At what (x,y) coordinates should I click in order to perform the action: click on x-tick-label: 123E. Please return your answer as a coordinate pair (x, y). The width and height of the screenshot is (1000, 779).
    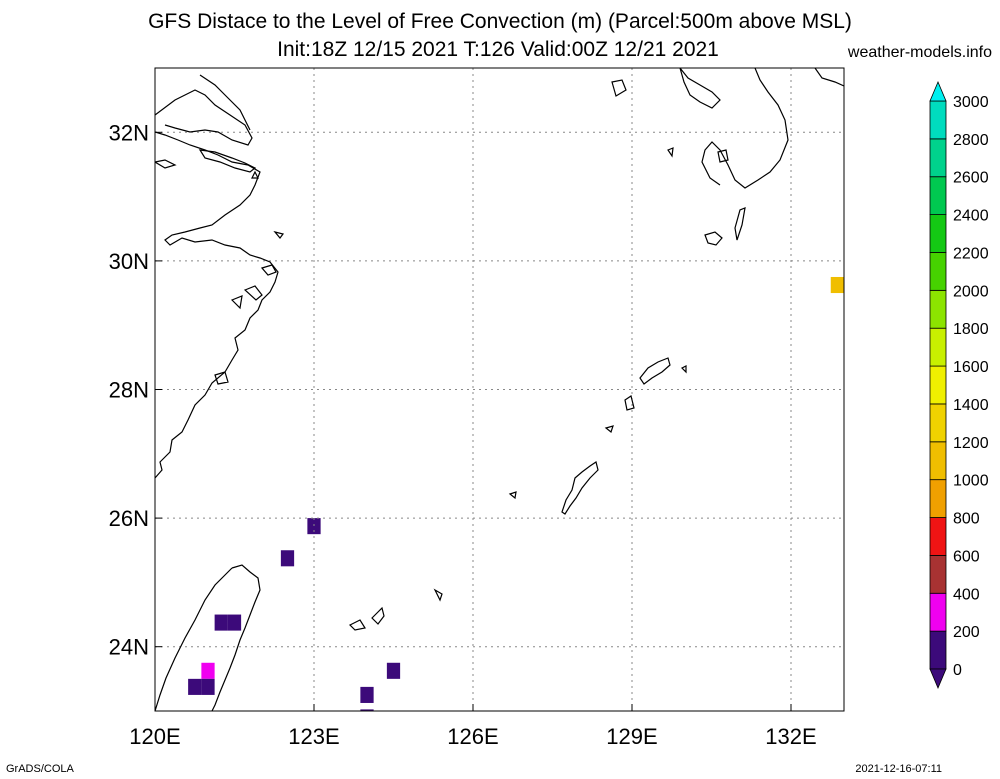
    Looking at the image, I should click on (313, 736).